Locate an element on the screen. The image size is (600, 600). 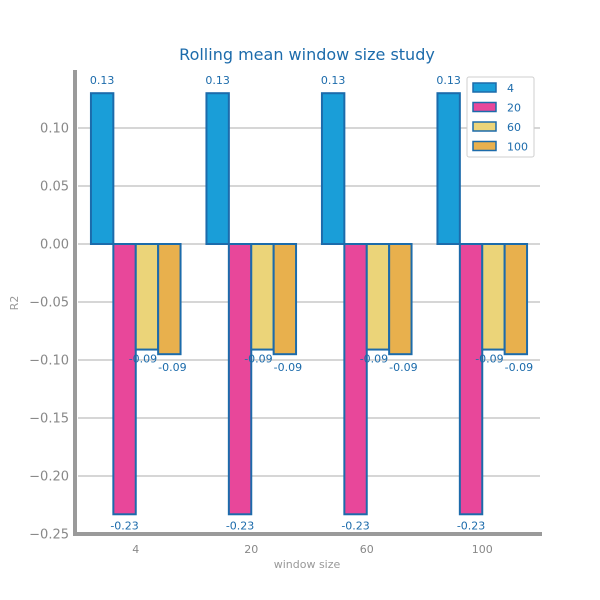
x-tick-label: 4 is located at coordinates (135, 549).